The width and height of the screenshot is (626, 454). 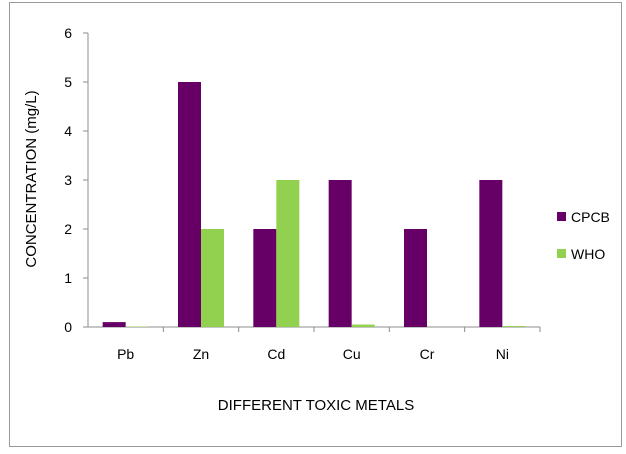 I want to click on x-tick-label-cr: Cr, so click(x=427, y=354).